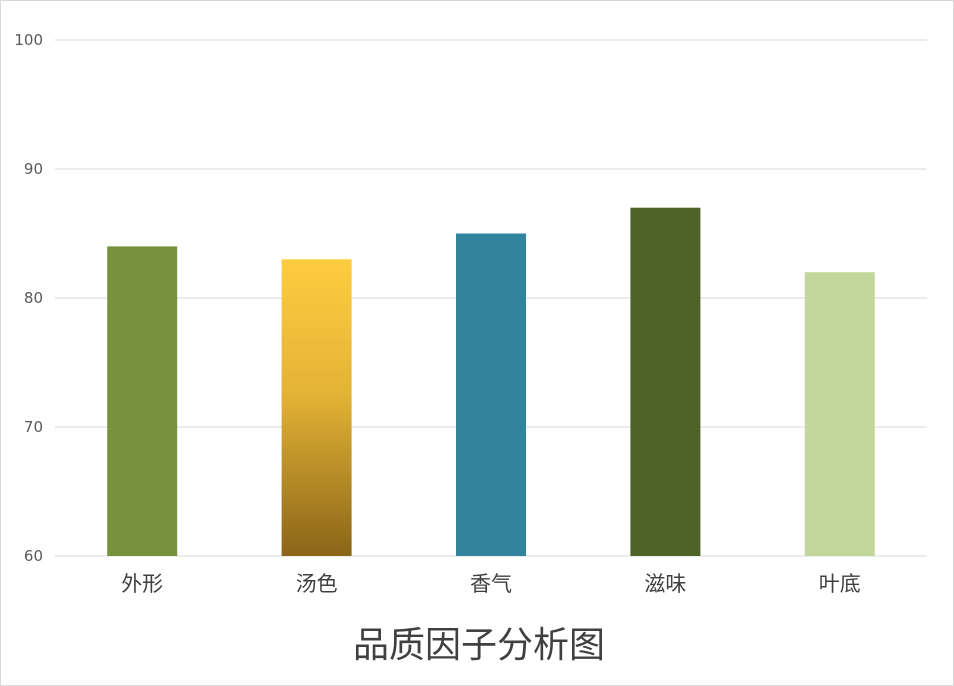 The height and width of the screenshot is (686, 954). Describe the element at coordinates (33, 427) in the screenshot. I see `y-tick-label: 70` at that location.